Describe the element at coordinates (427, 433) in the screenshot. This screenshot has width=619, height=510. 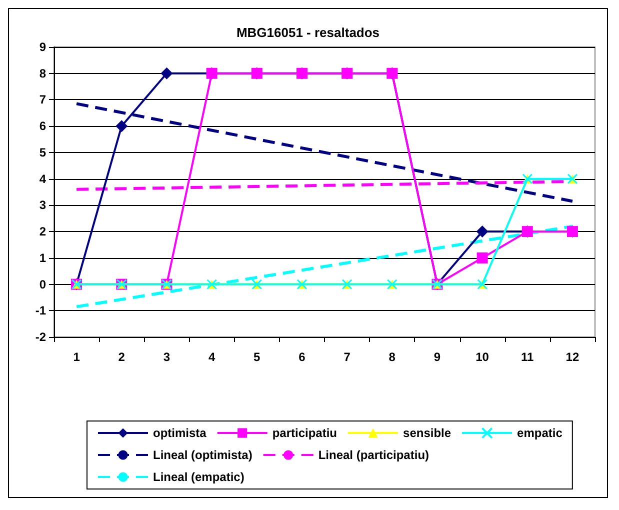
I see `legend-label: sensible` at that location.